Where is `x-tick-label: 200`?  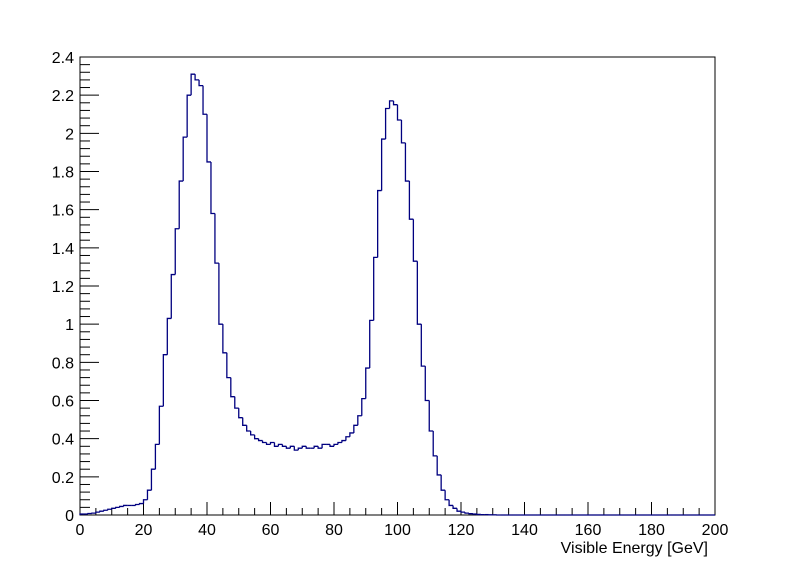 x-tick-label: 200 is located at coordinates (715, 530).